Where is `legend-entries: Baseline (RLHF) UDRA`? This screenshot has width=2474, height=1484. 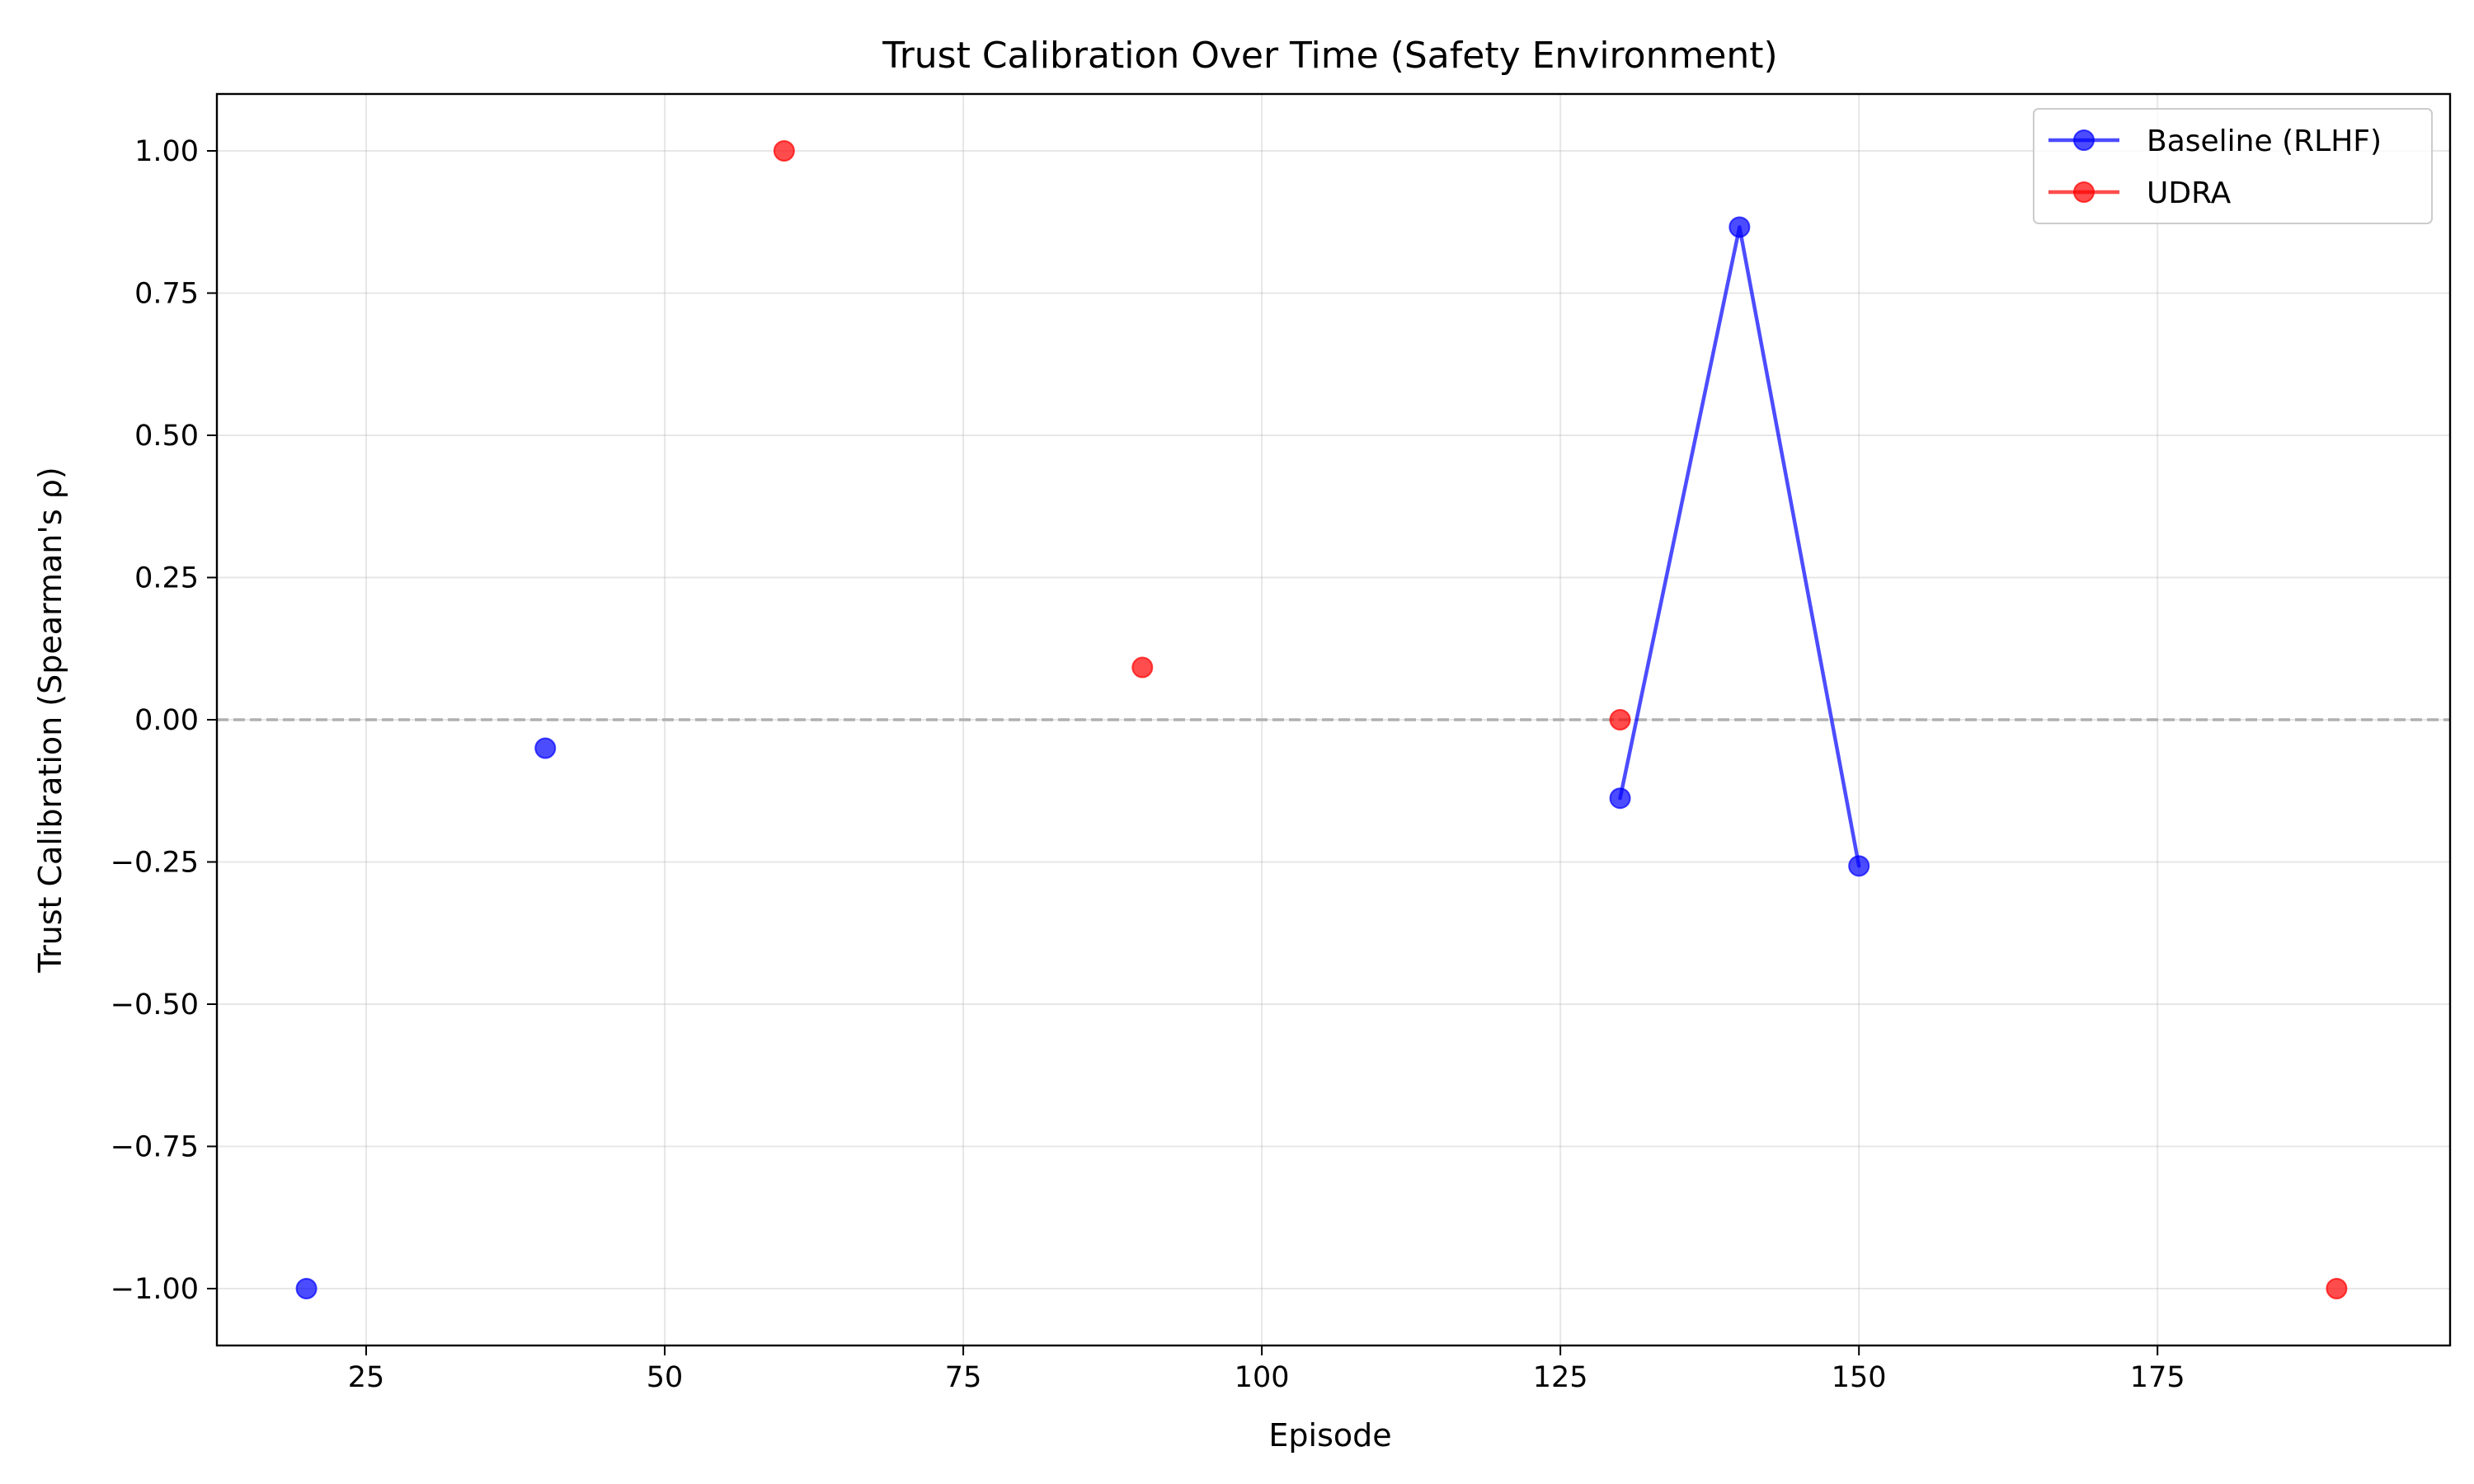 legend-entries: Baseline (RLHF) UDRA is located at coordinates (2215, 167).